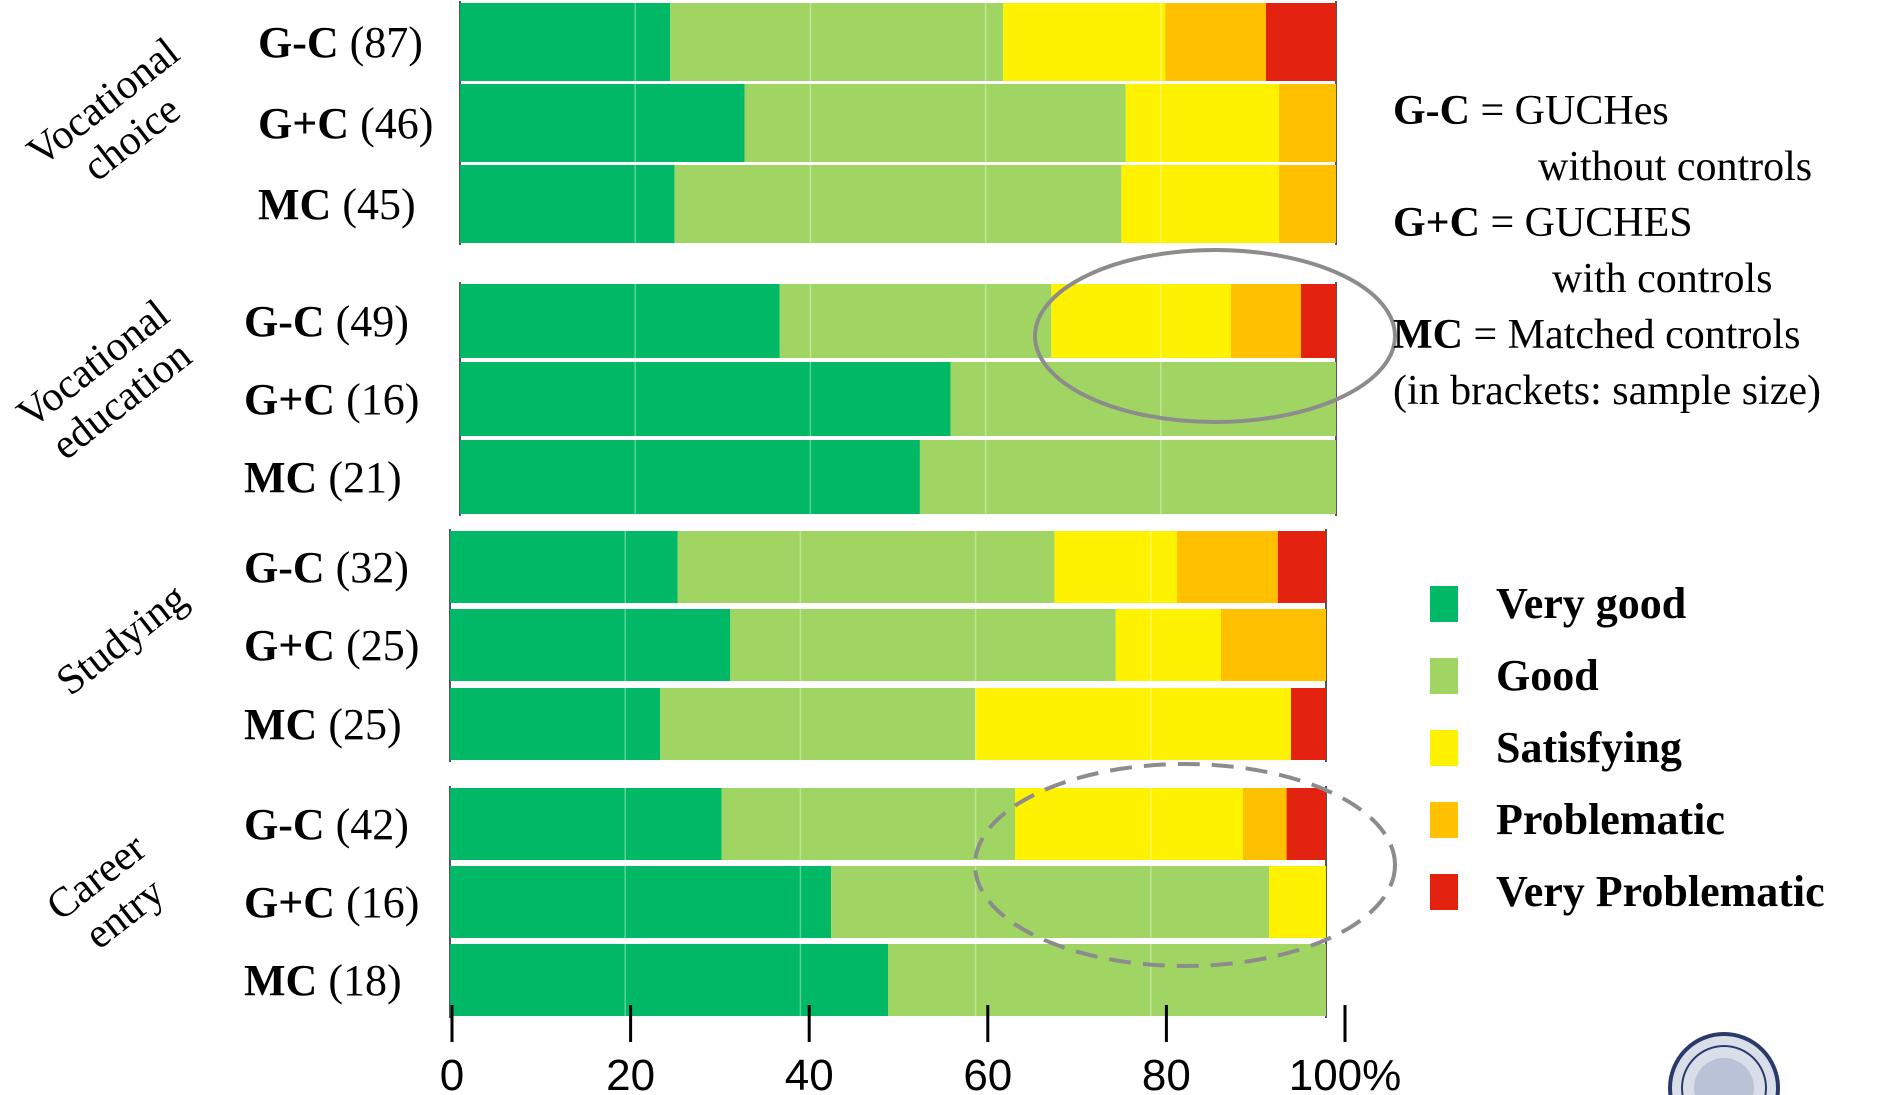 This screenshot has height=1095, width=1895. I want to click on abbrev-definition-cont: with controls, so click(1662, 279).